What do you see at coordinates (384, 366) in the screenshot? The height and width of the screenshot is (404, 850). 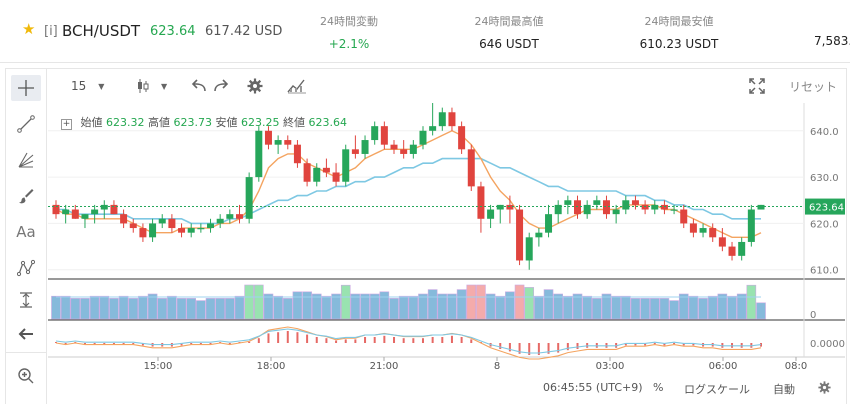 I see `time-tick-label: 21:00` at bounding box center [384, 366].